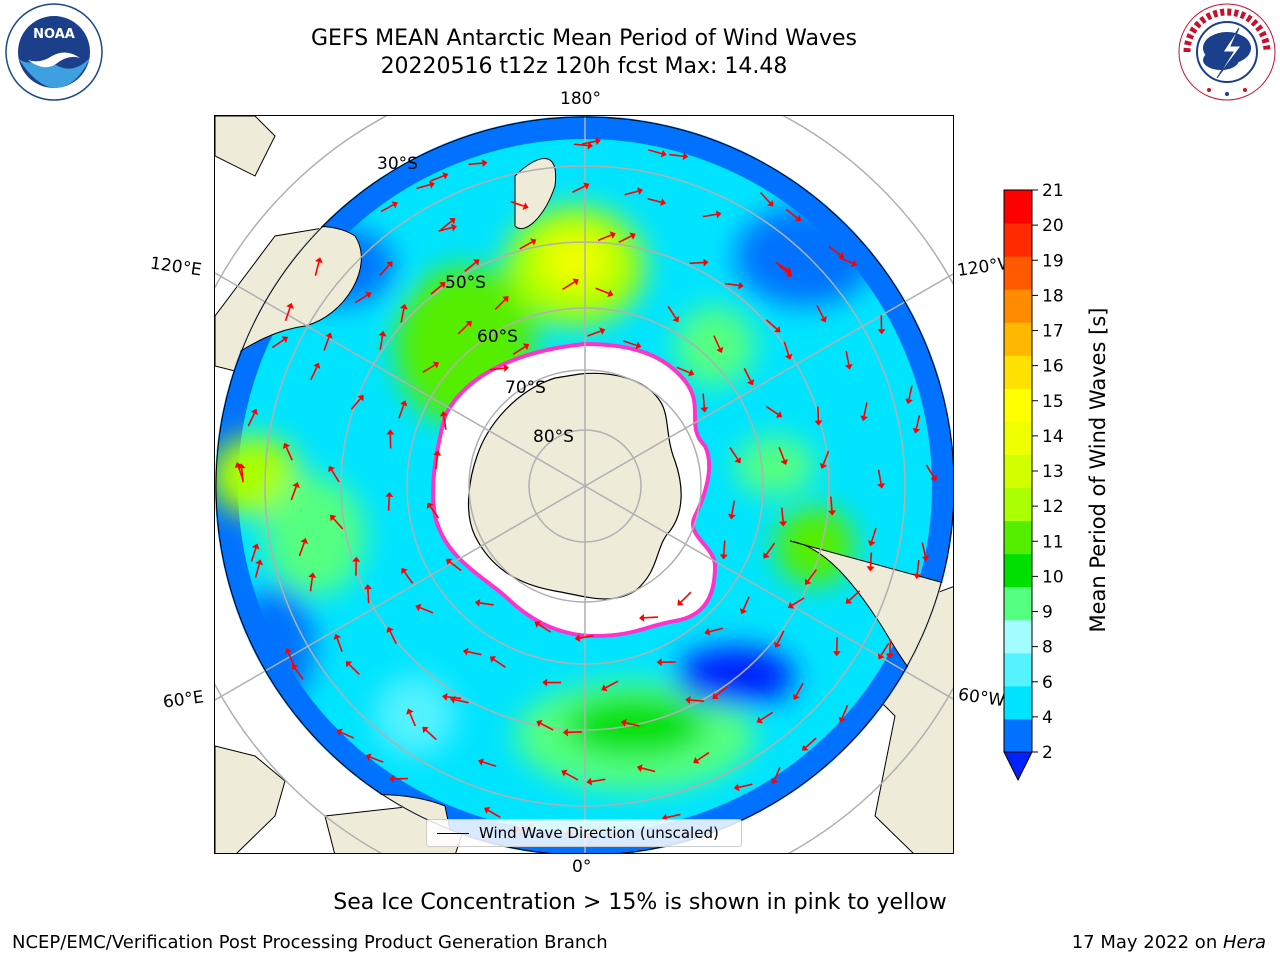 This screenshot has width=1280, height=960. Describe the element at coordinates (1053, 437) in the screenshot. I see `colorbar-tick-label: 14` at that location.